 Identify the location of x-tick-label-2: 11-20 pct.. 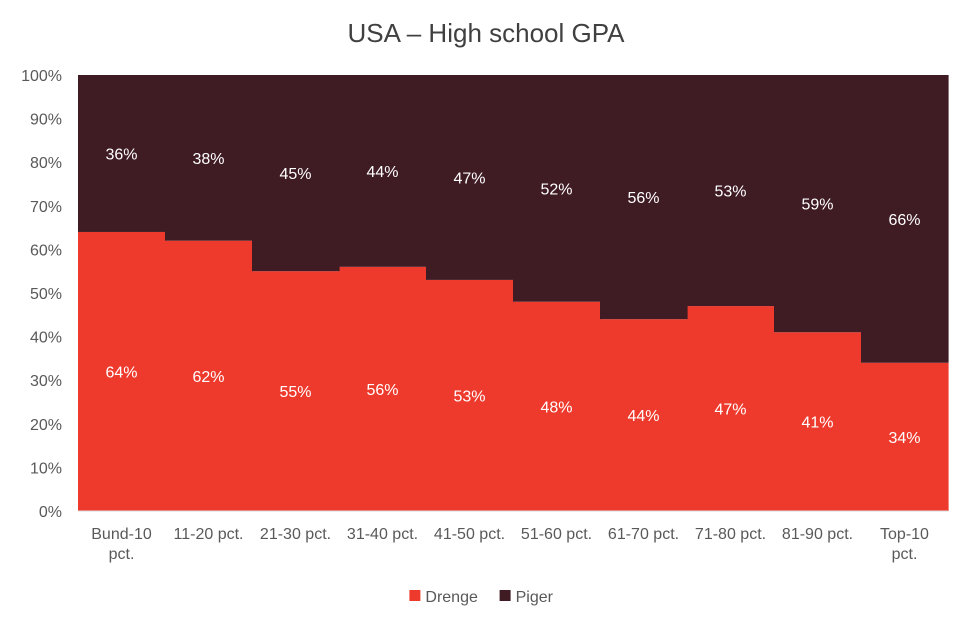
(209, 534).